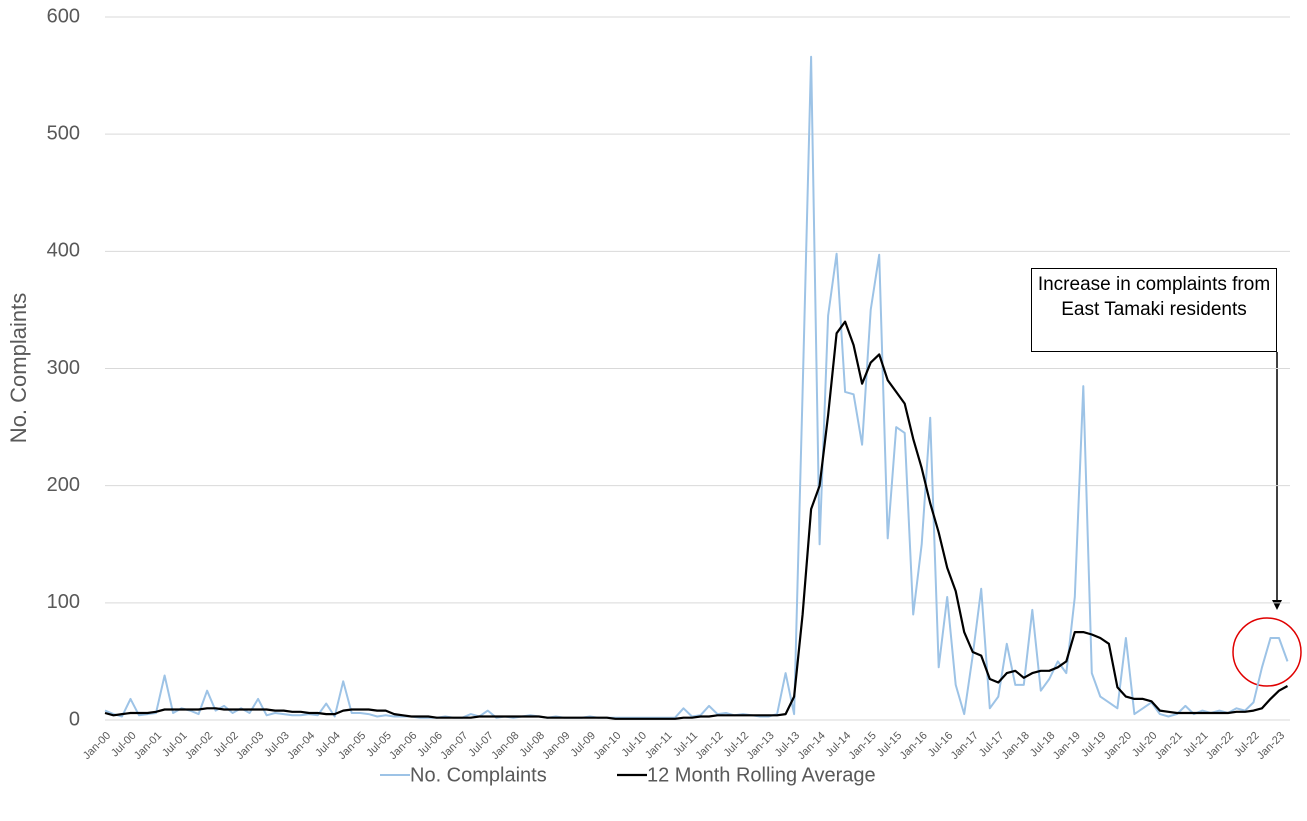  Describe the element at coordinates (454, 746) in the screenshot. I see `x-tick-label: Jan-07` at that location.